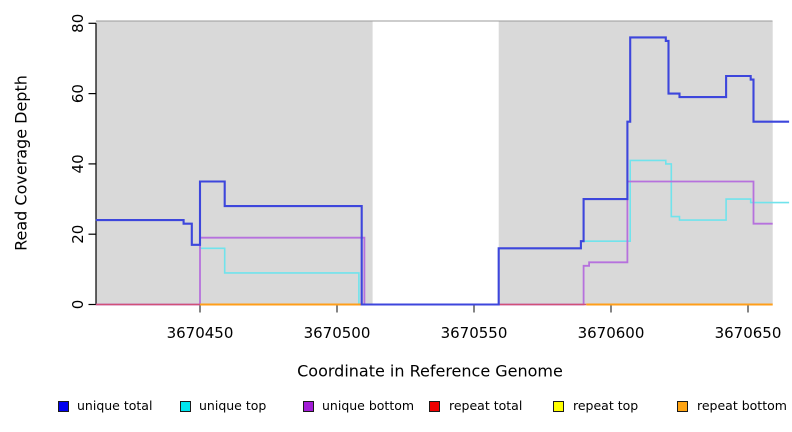 The image size is (792, 432). What do you see at coordinates (430, 371) in the screenshot?
I see `x-axis-title: Coordinate in Reference Genome` at bounding box center [430, 371].